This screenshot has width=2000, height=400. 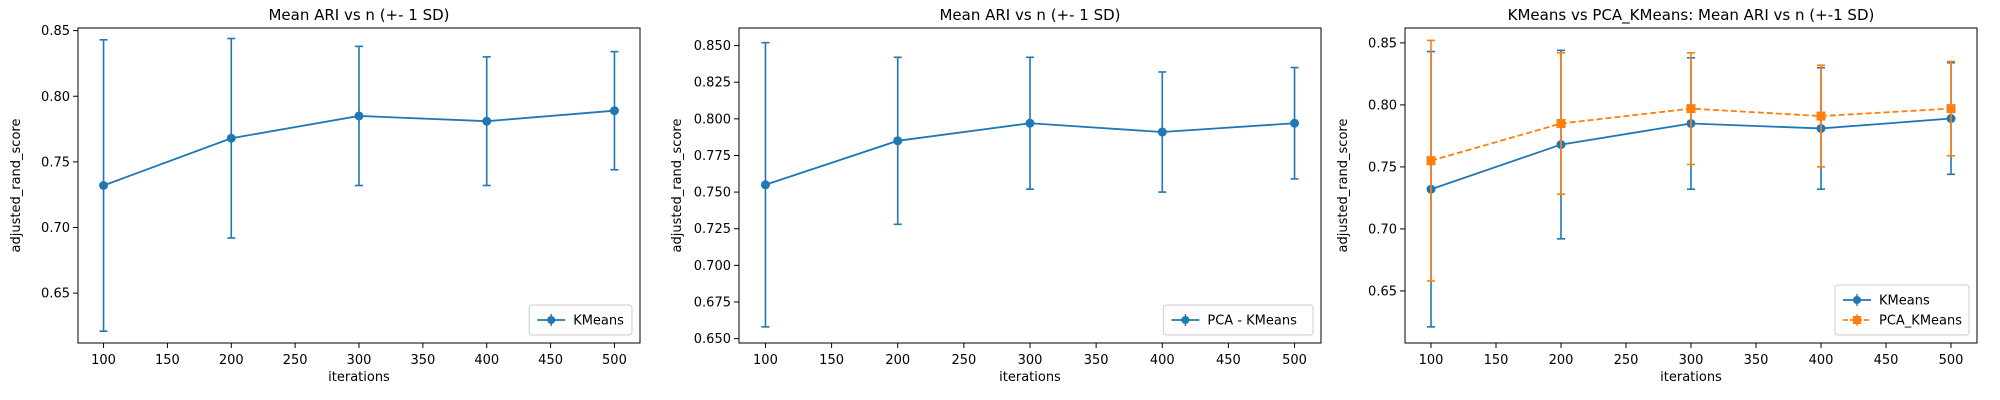 What do you see at coordinates (1920, 321) in the screenshot?
I see `legend-label: PCA_KMeans` at bounding box center [1920, 321].